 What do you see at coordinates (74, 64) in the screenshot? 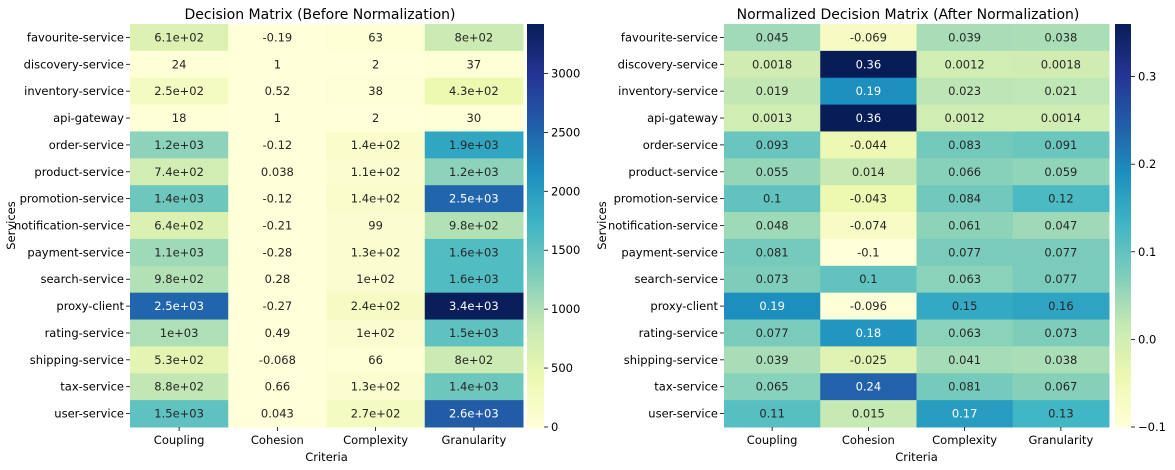
I see `row-label: discovery-service` at bounding box center [74, 64].